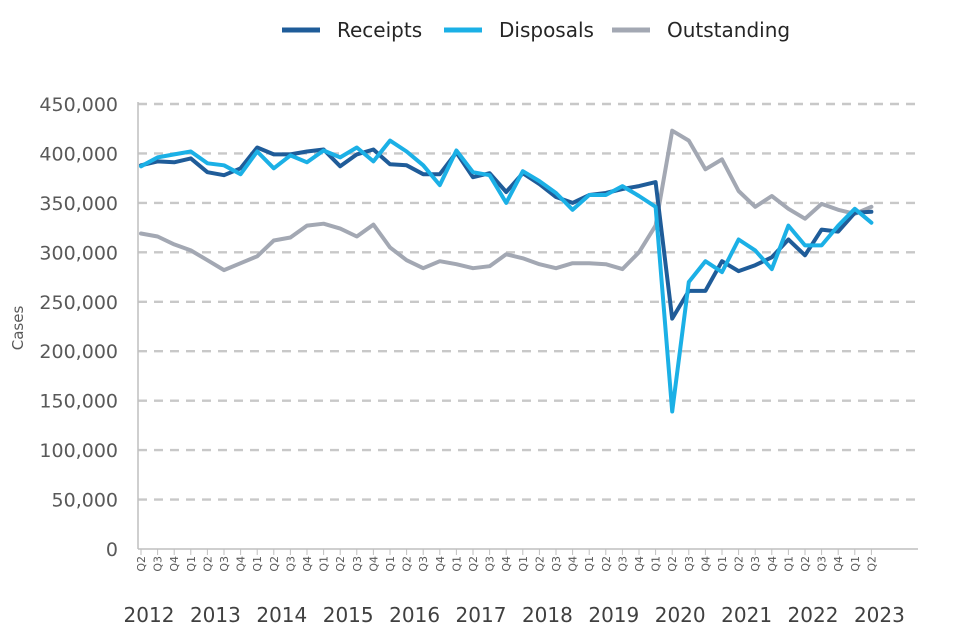 The height and width of the screenshot is (640, 960). I want to click on y-tick-label: 100,000, so click(78, 451).